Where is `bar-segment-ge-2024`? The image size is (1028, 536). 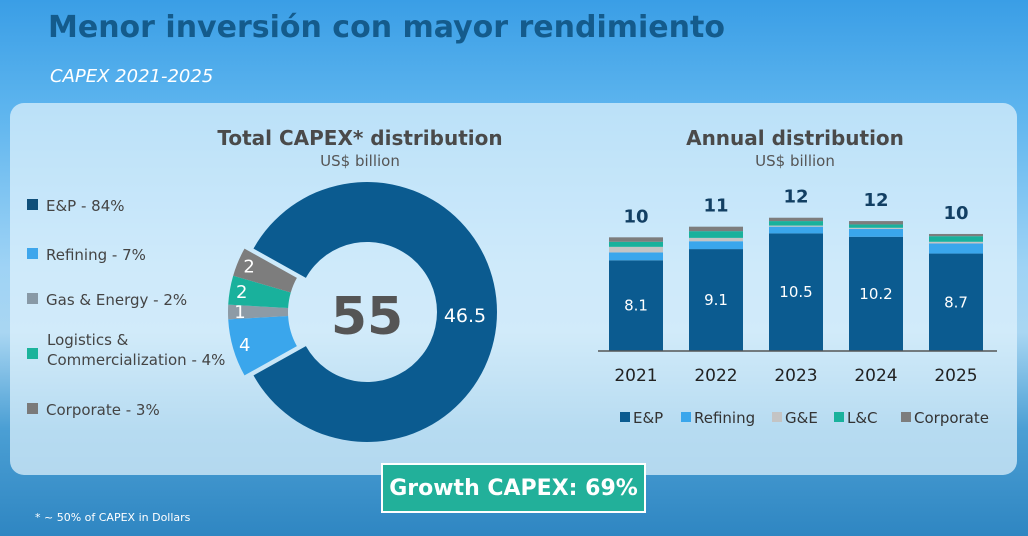
bar-segment-ge-2024 is located at coordinates (876, 228).